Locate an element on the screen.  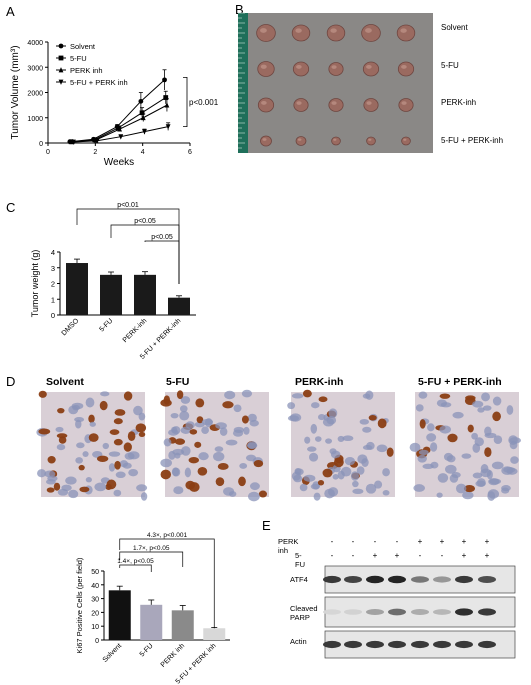
significance-label: p<0.01 is located at coordinates (128, 205).